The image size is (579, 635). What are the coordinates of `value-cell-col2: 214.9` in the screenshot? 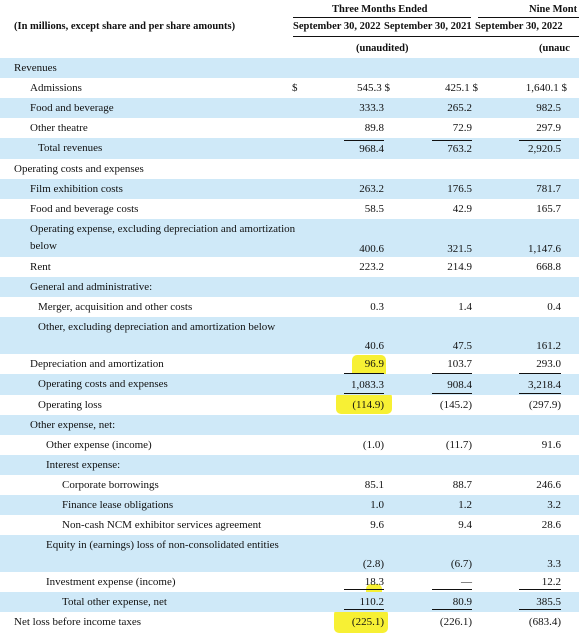 It's located at (459, 267).